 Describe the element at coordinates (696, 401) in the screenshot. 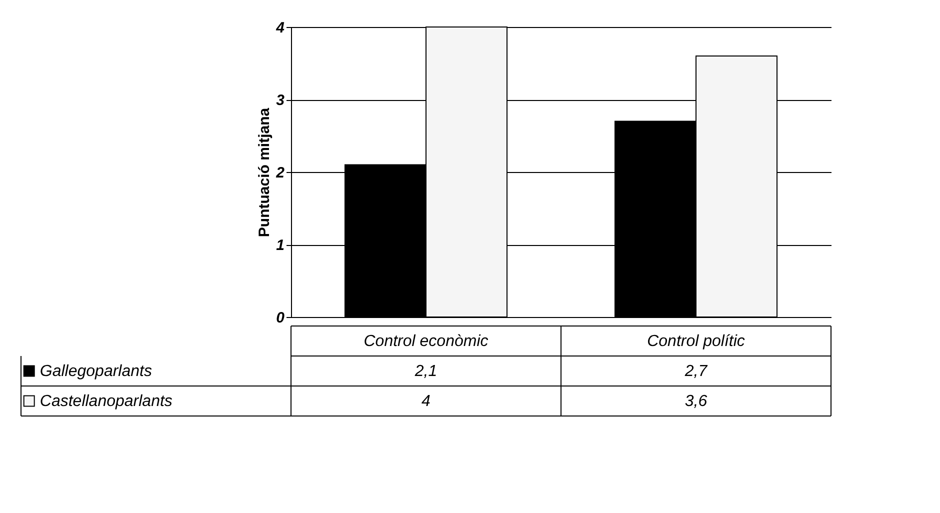

I see `data-label: 3,6` at that location.